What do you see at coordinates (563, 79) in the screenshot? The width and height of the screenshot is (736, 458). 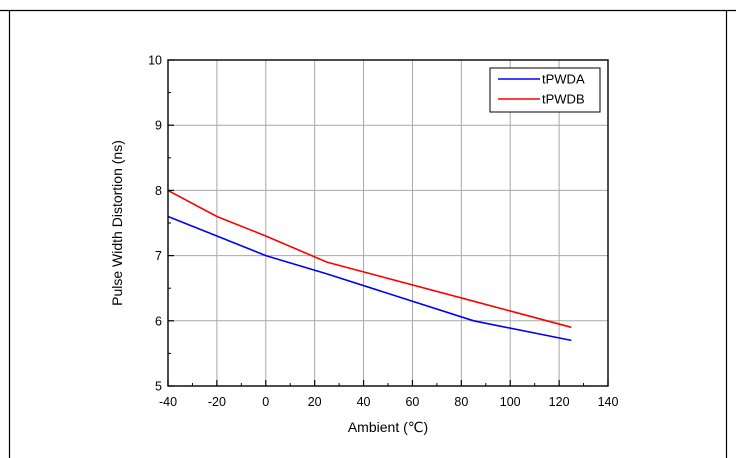 I see `legend-label: tPWDA` at bounding box center [563, 79].